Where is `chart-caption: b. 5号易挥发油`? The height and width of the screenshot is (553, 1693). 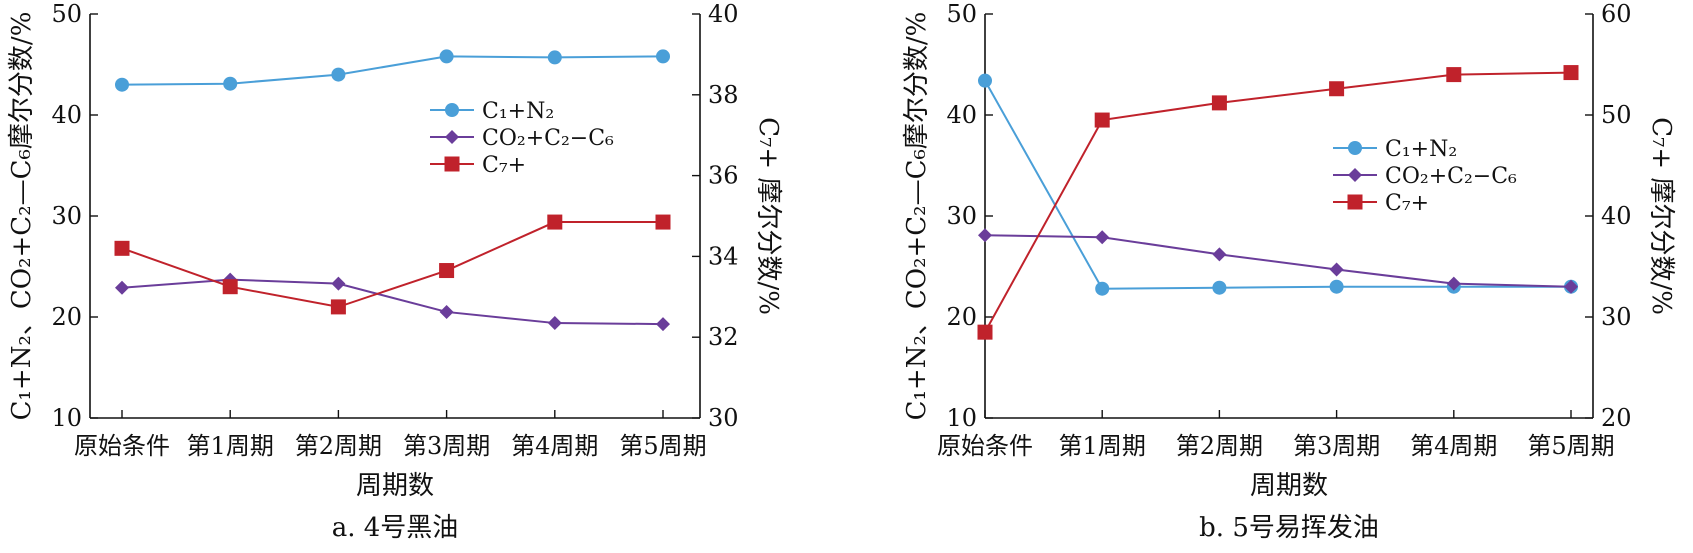 chart-caption: b. 5号易挥发油 is located at coordinates (1289, 528).